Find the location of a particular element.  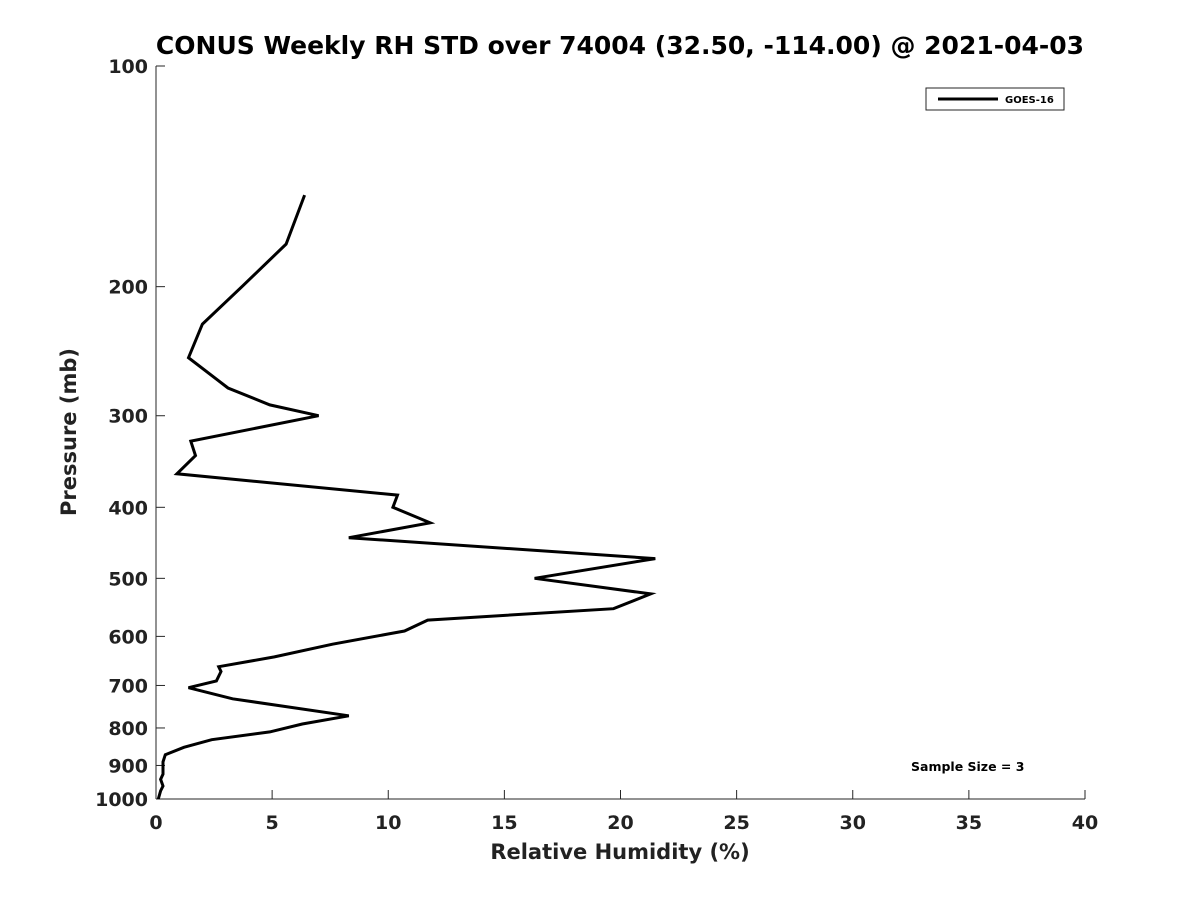

y-tick-label: 700 is located at coordinates (128, 686).